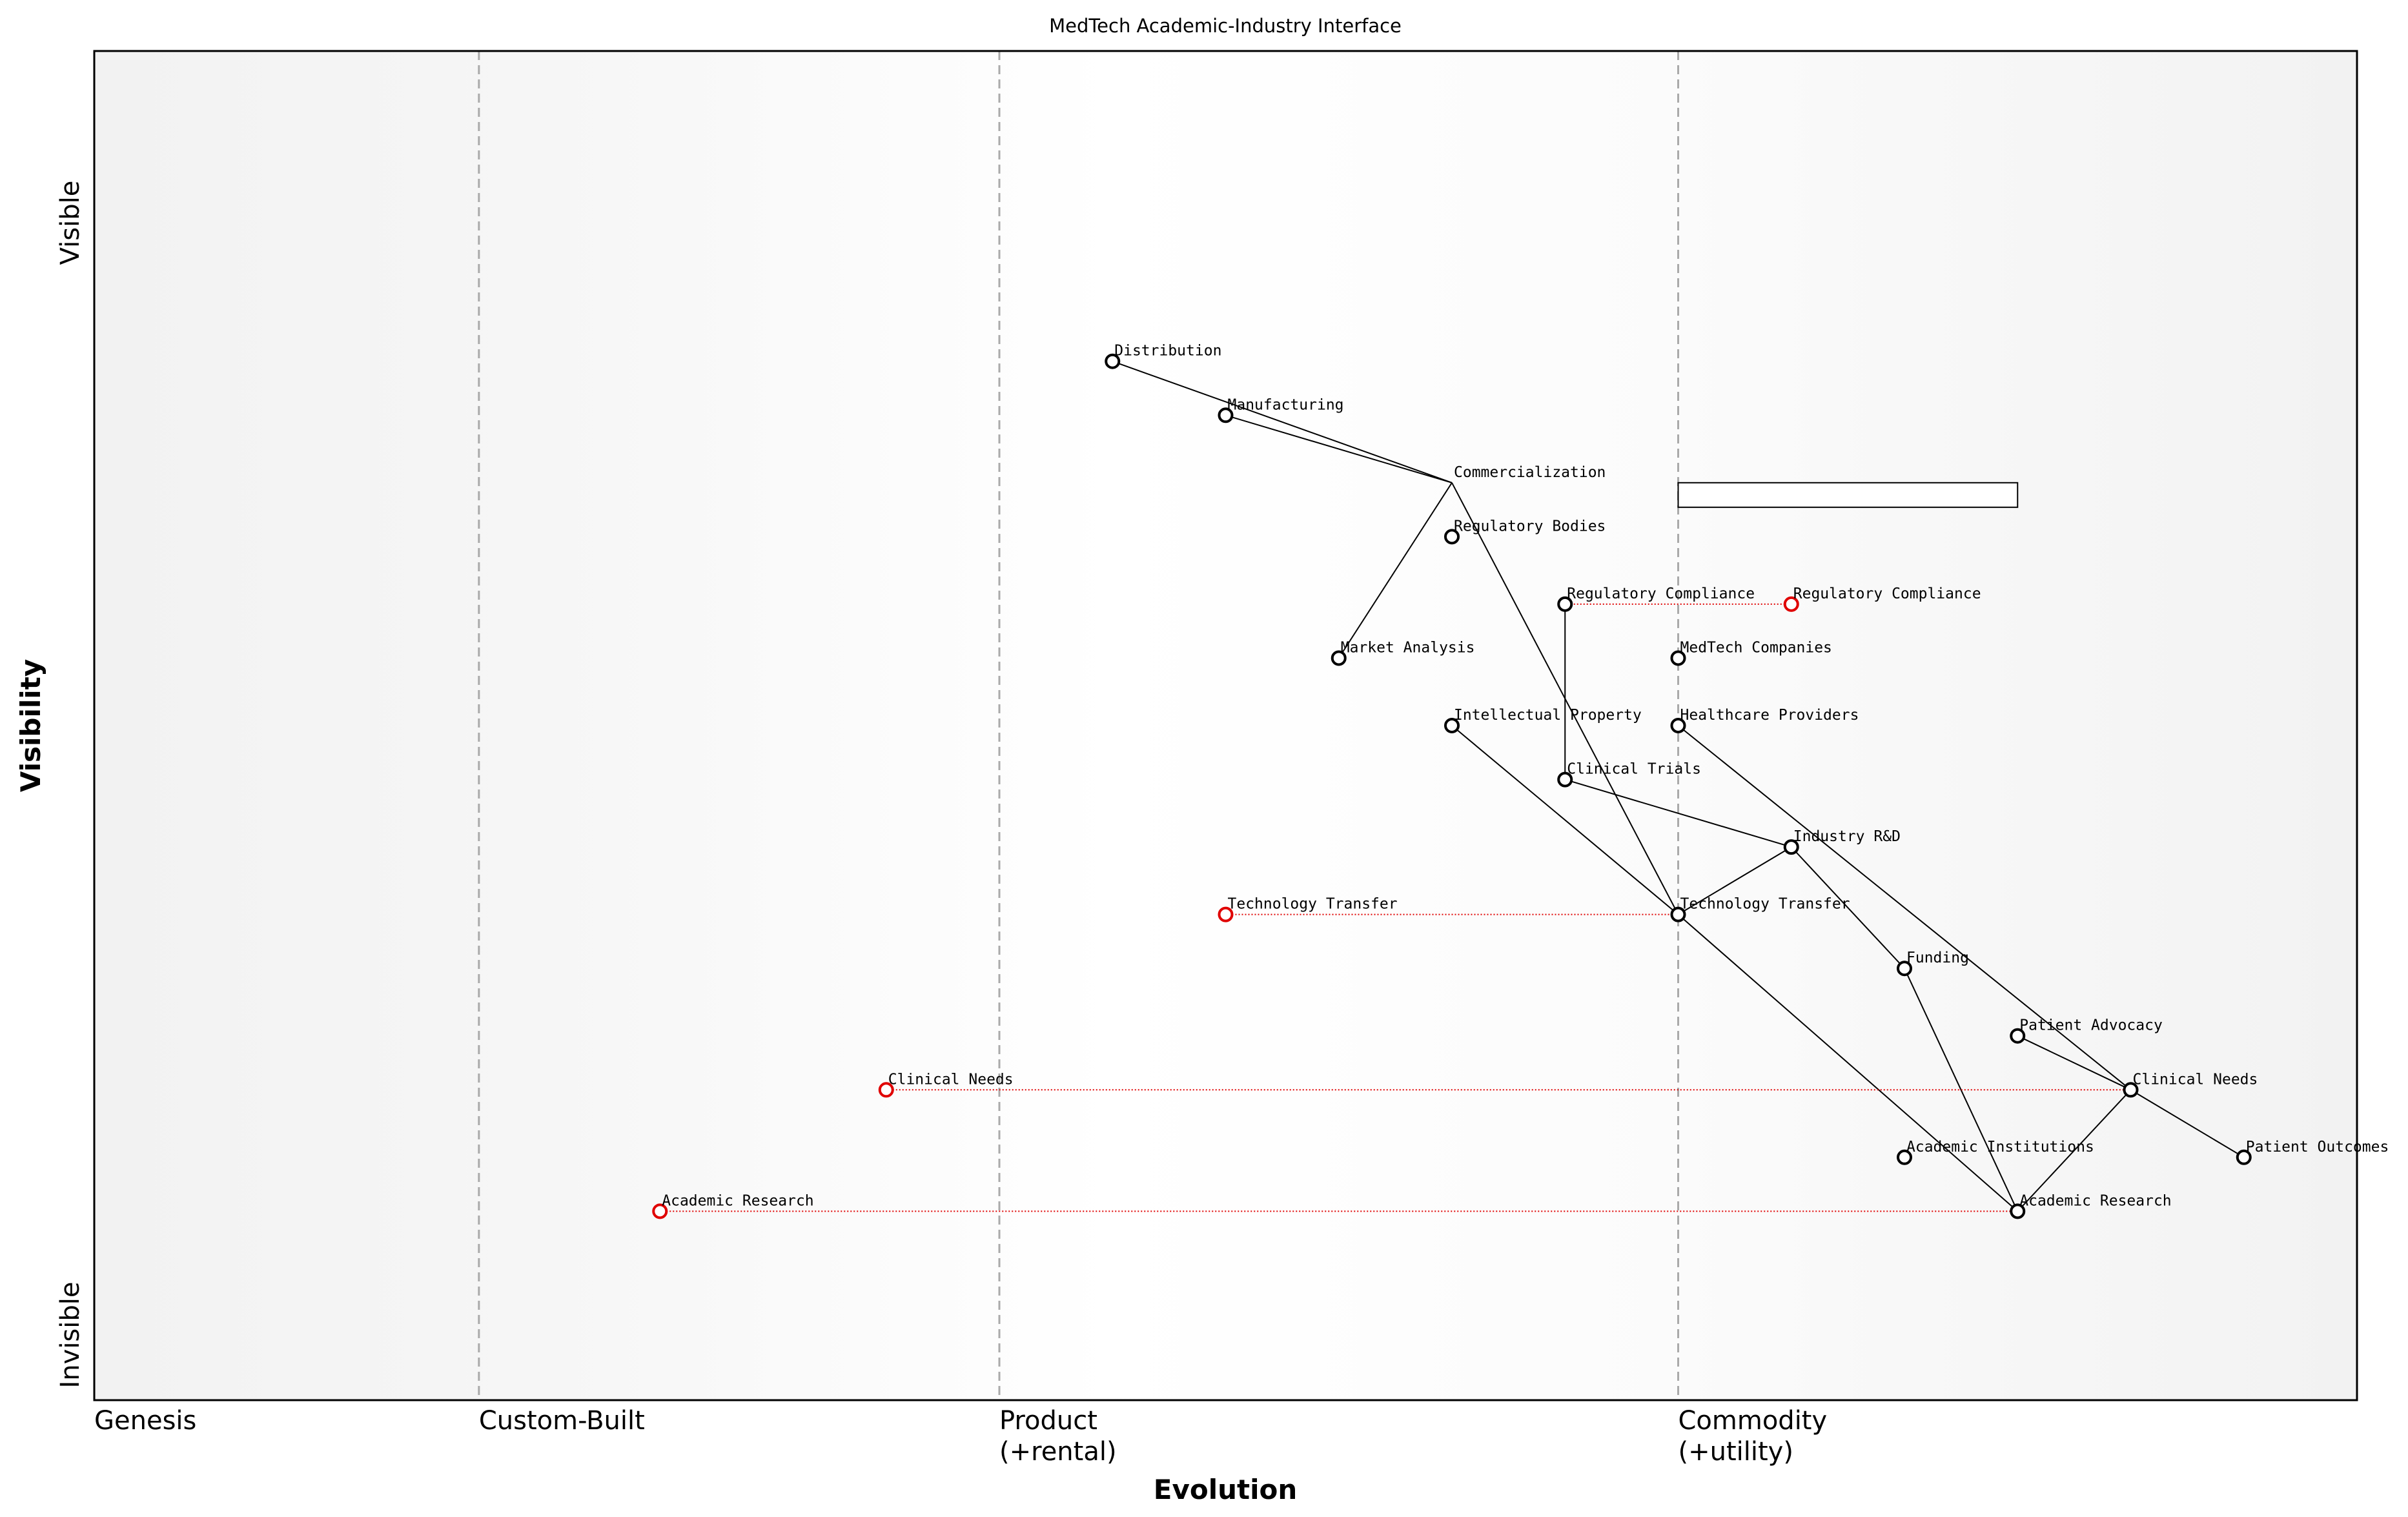 The height and width of the screenshot is (1517, 2408). Describe the element at coordinates (1848, 495) in the screenshot. I see `pipeline` at that location.